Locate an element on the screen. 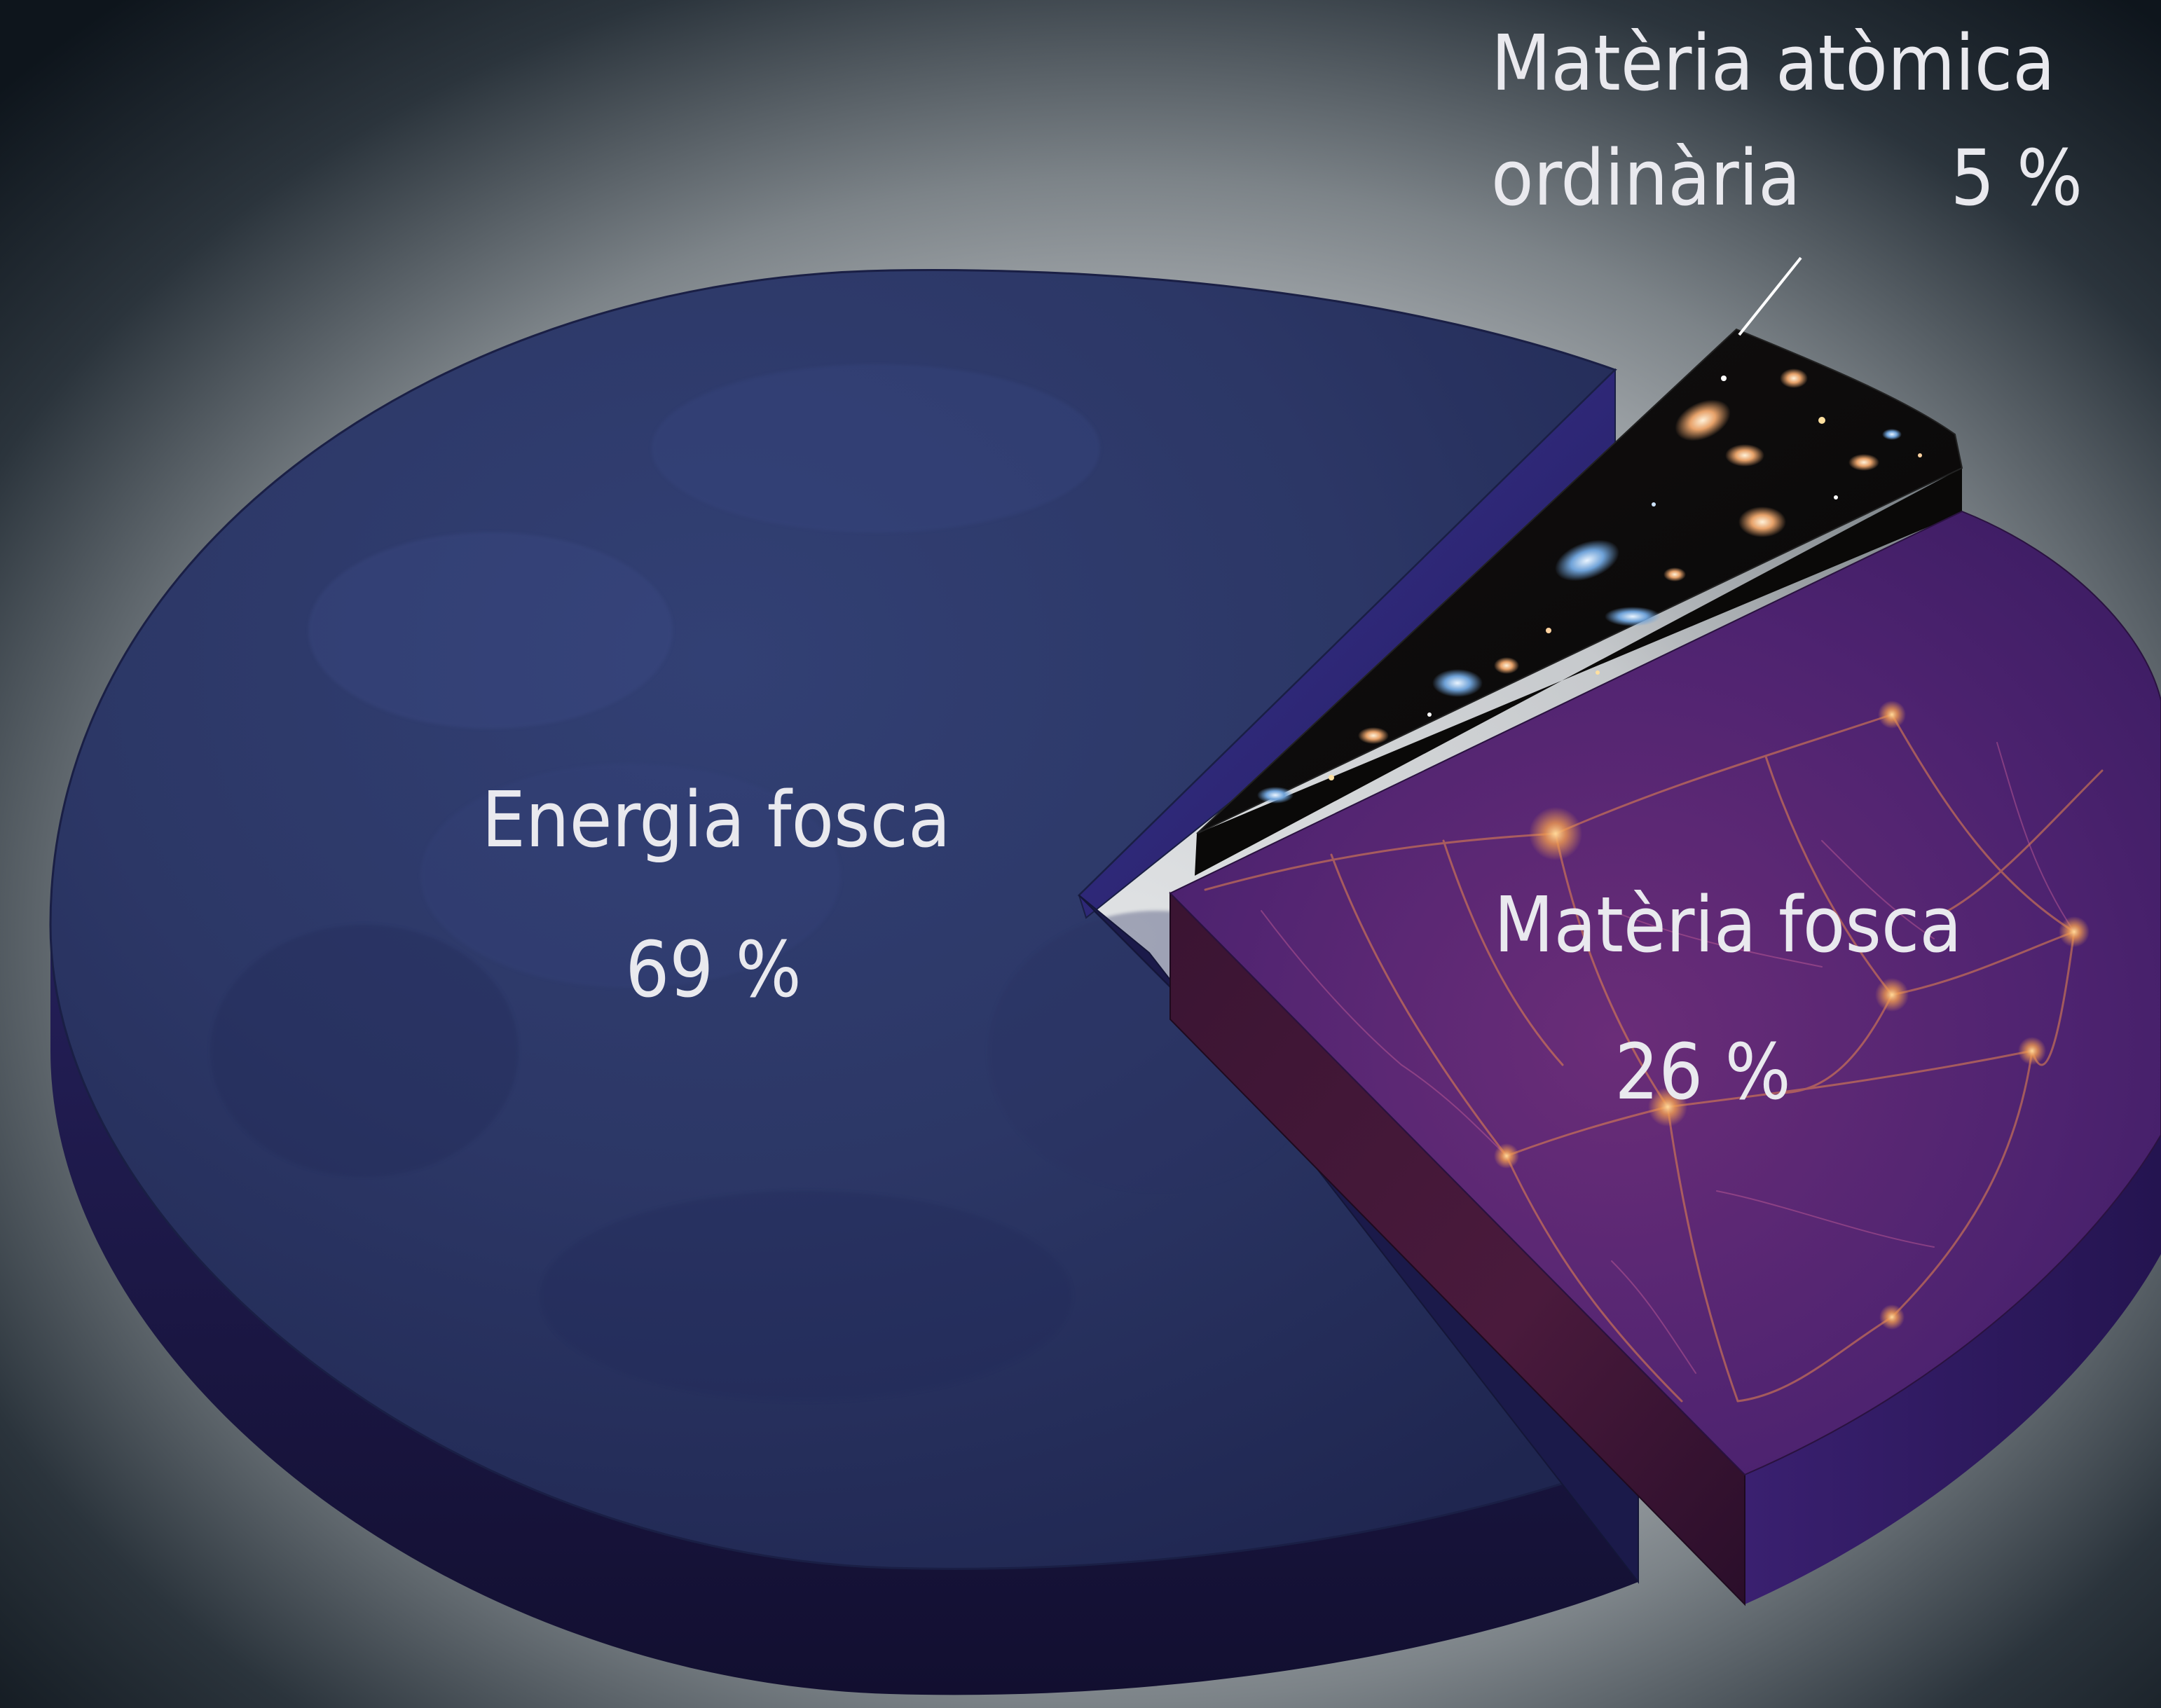 This screenshot has width=2161, height=1708. pie-slice-materia-atomica is located at coordinates (1579, 602).